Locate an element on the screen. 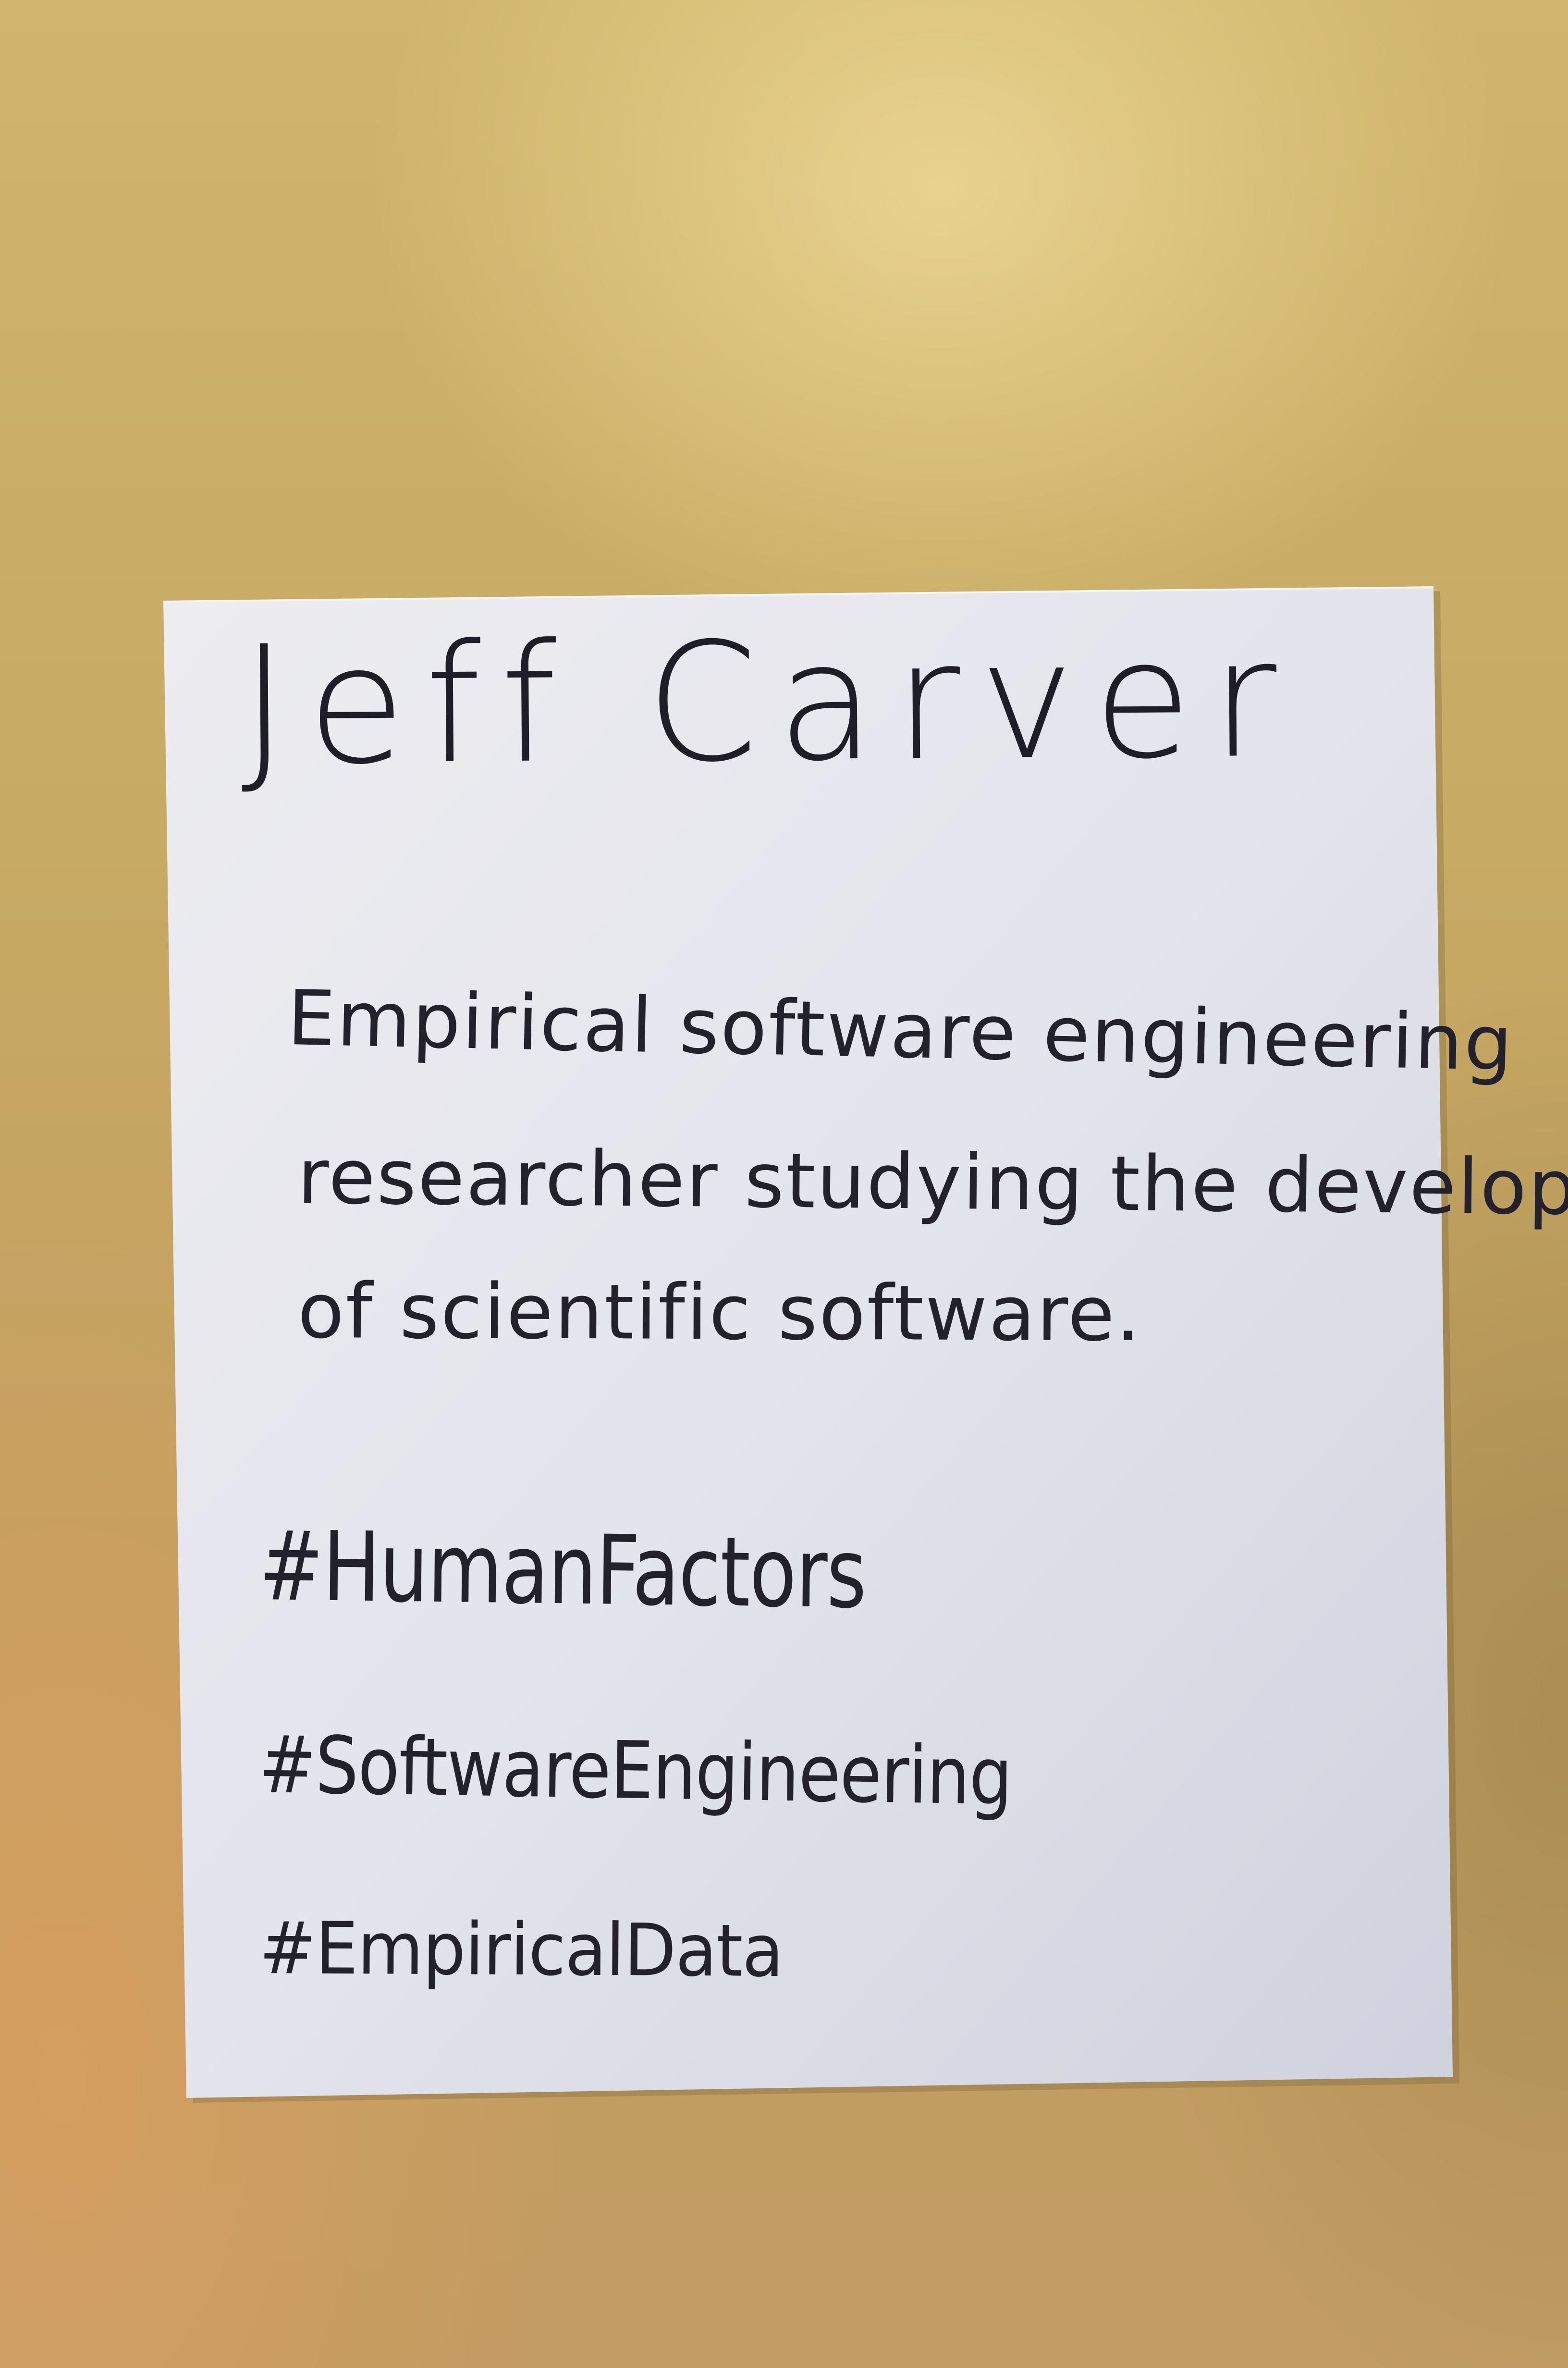 The image size is (1568, 2368). poster-name: Jeff Carver is located at coordinates (768, 703).